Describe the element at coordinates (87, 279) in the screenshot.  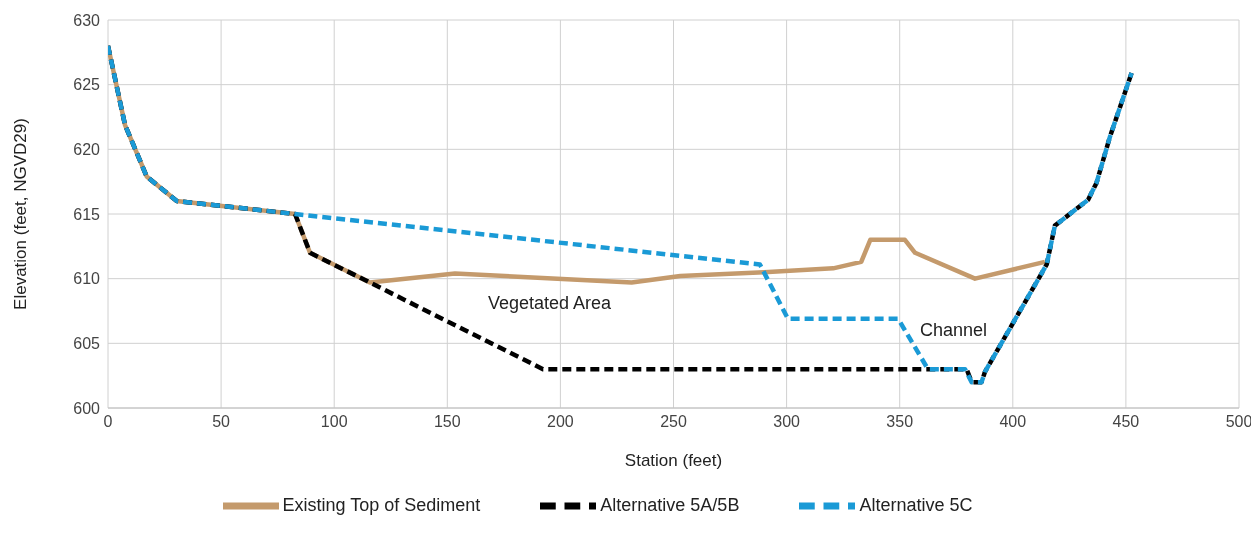
I see `y-tick-label: 610` at that location.